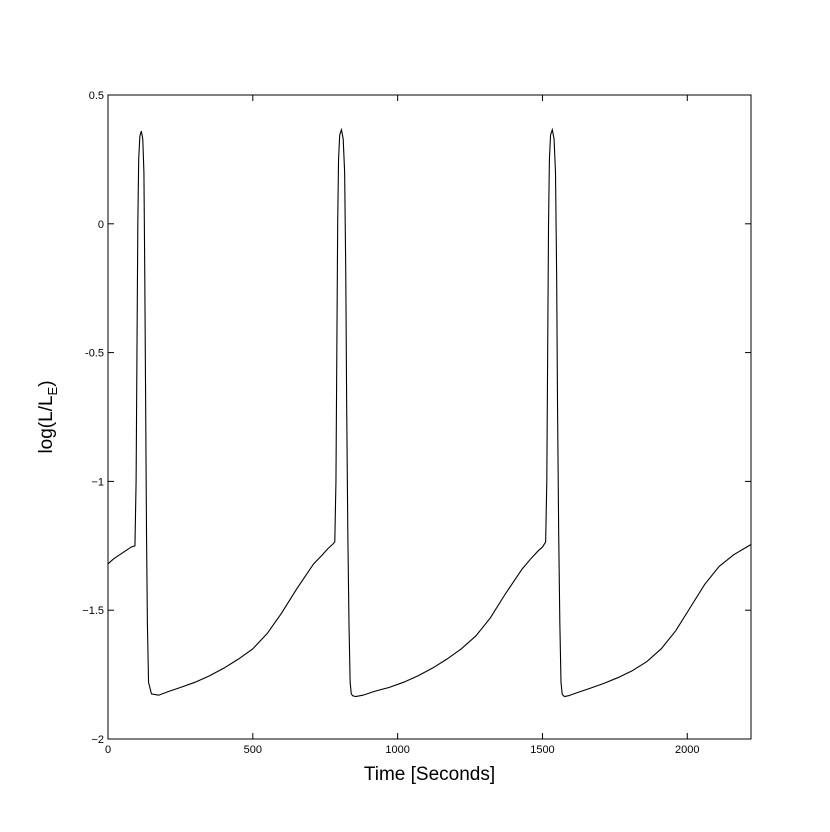 This screenshot has height=832, width=830. What do you see at coordinates (46, 424) in the screenshot?
I see `y-axis-label-main: log(L/L` at bounding box center [46, 424].